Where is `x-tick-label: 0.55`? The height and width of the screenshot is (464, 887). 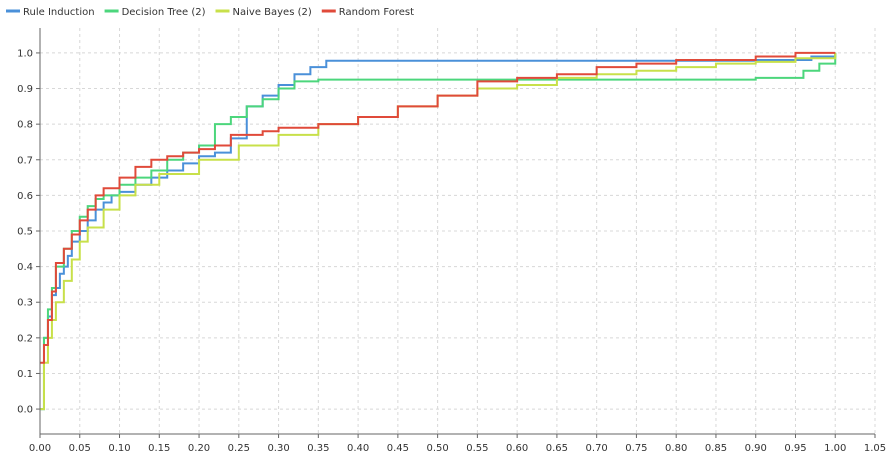 x-tick-label: 0.55 is located at coordinates (477, 448).